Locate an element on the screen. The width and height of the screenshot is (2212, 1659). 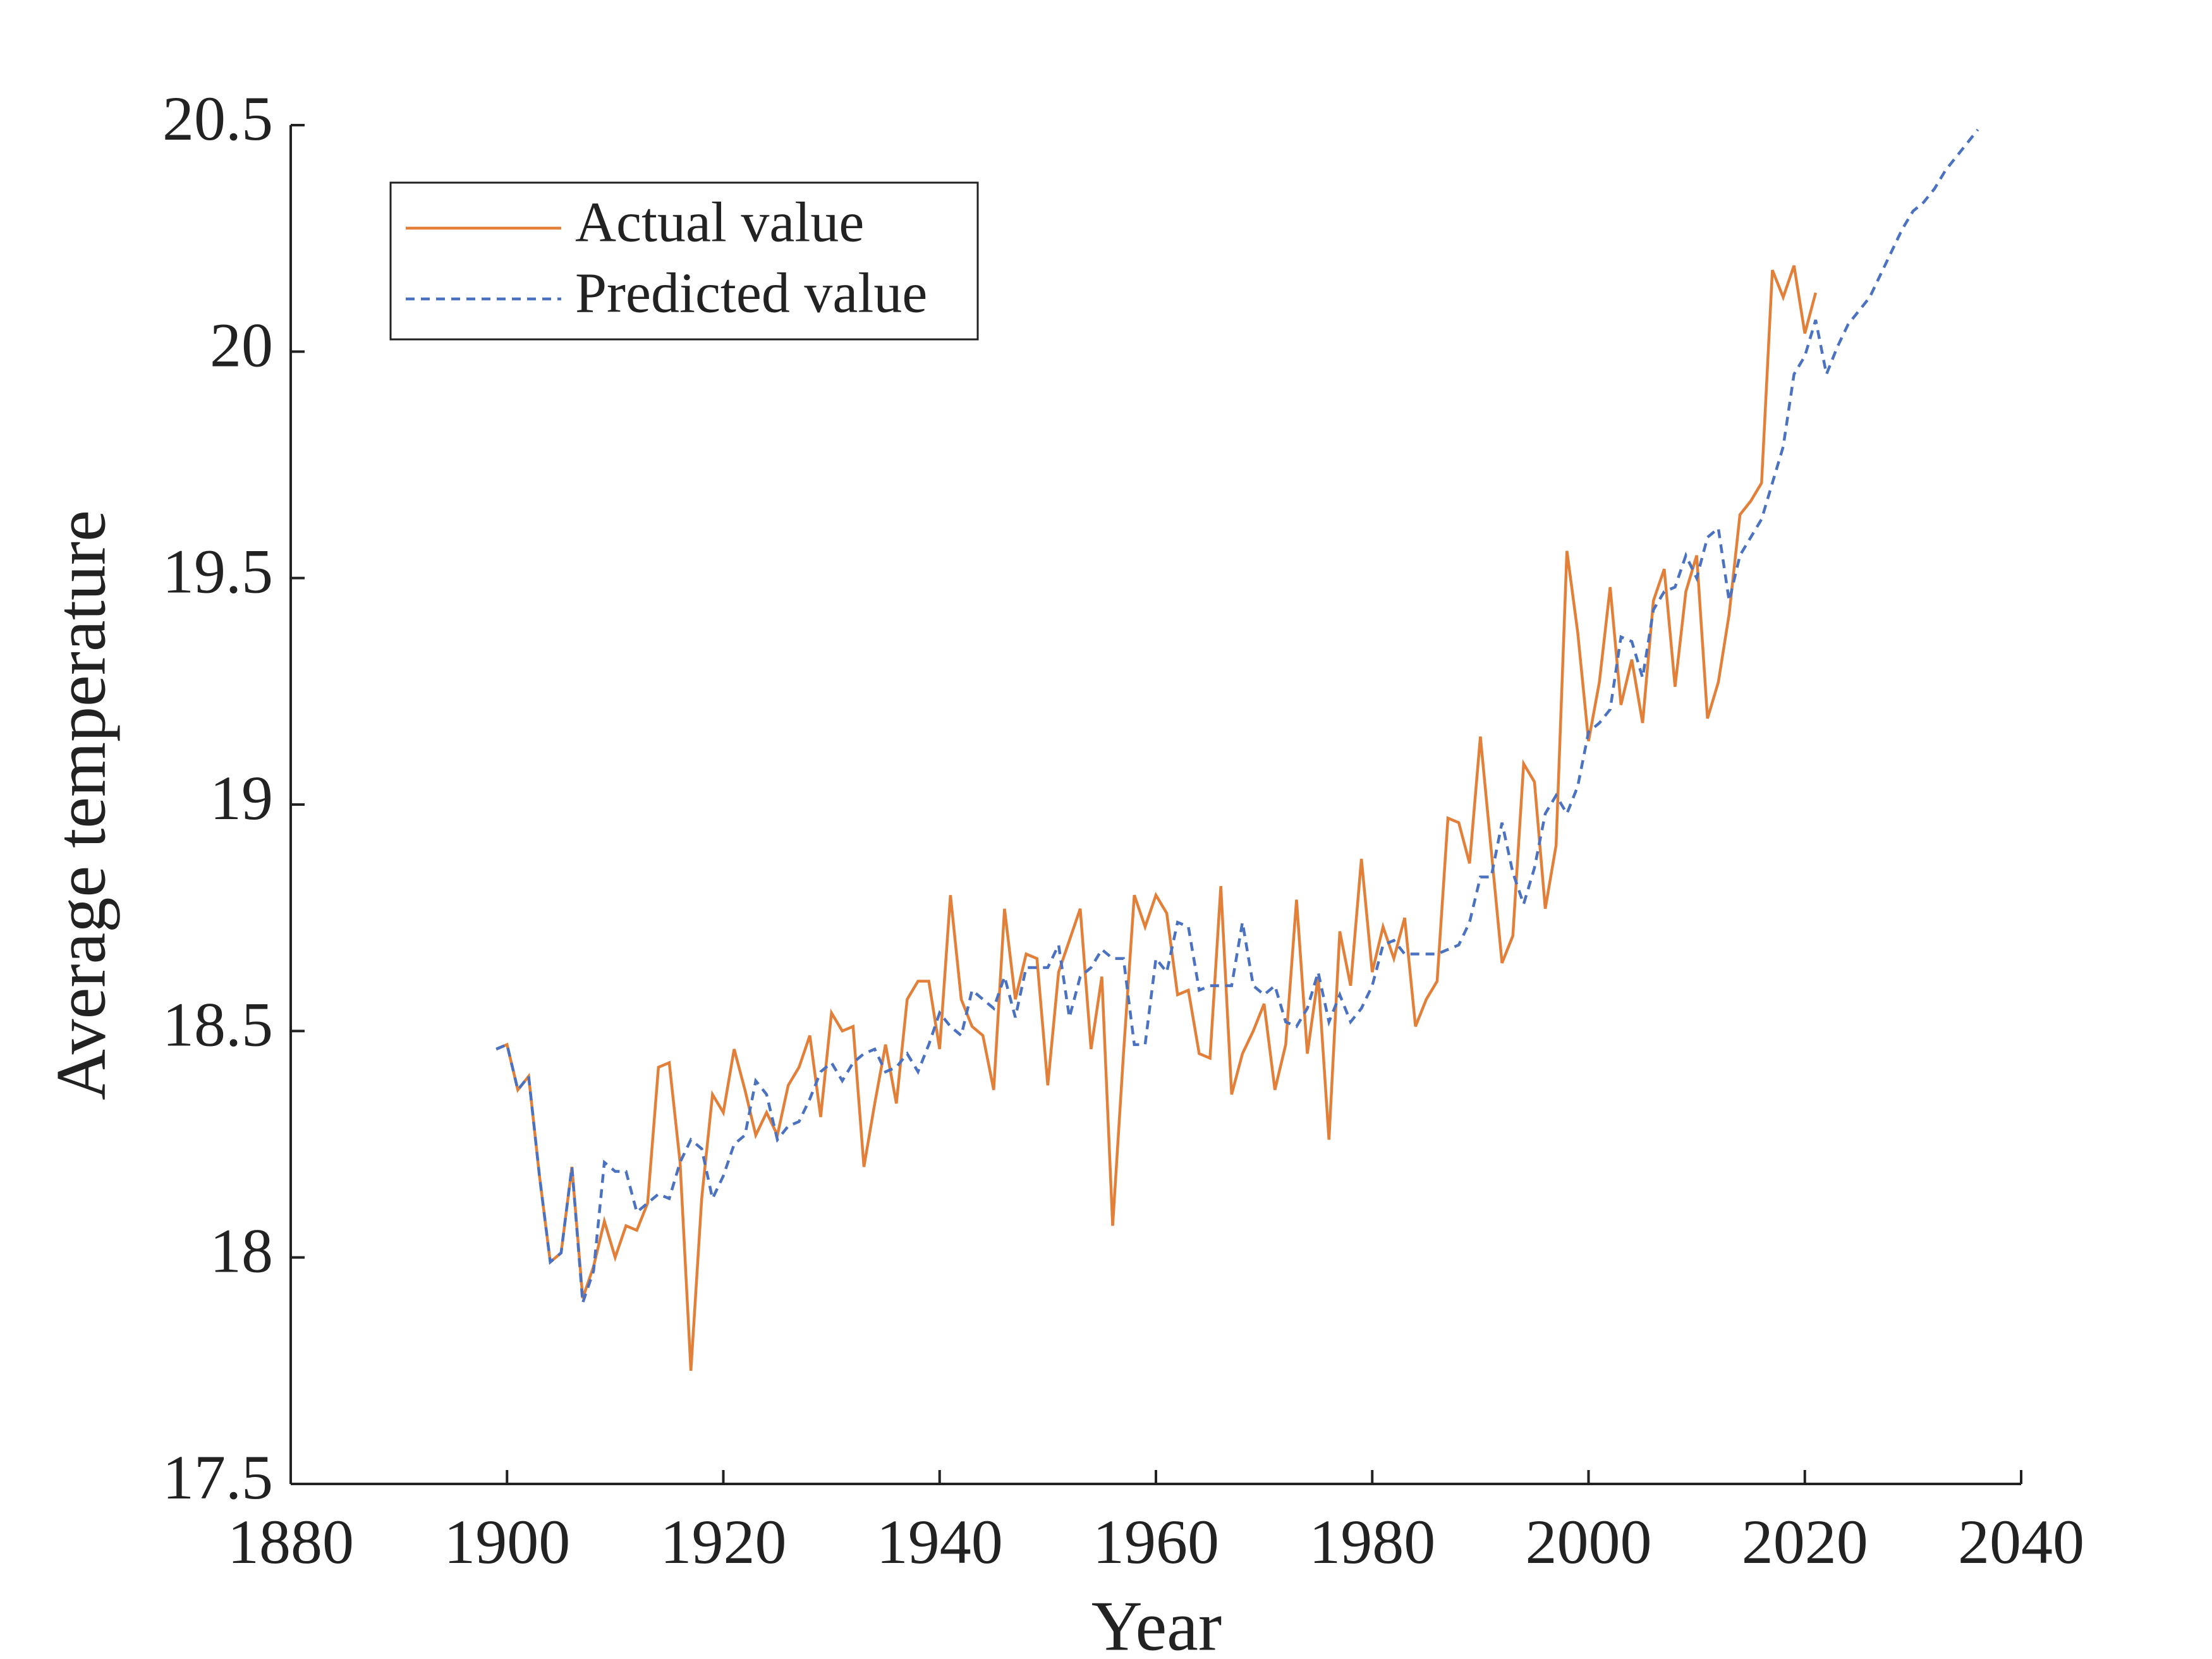
x-tick-label: 1960 is located at coordinates (1156, 1542).